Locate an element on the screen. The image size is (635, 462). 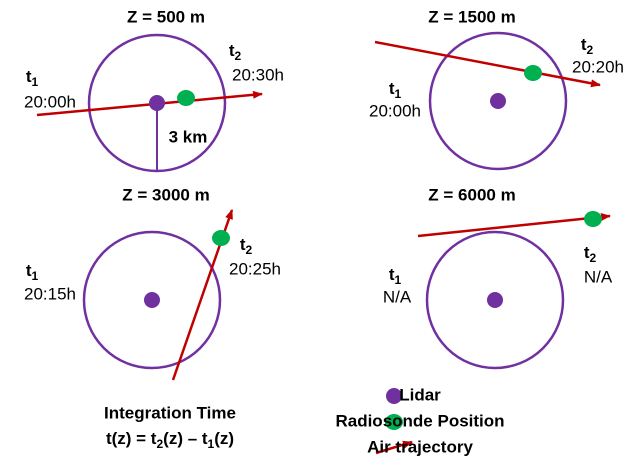
panel-title: Z = 1500 m is located at coordinates (471, 16).